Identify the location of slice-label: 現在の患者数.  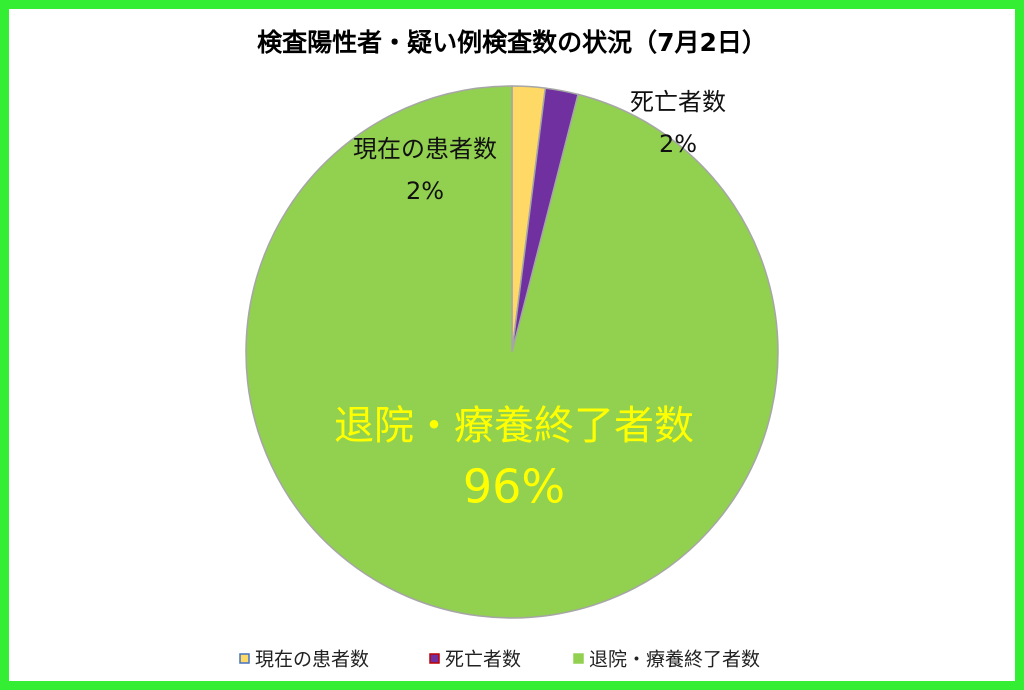
(425, 149).